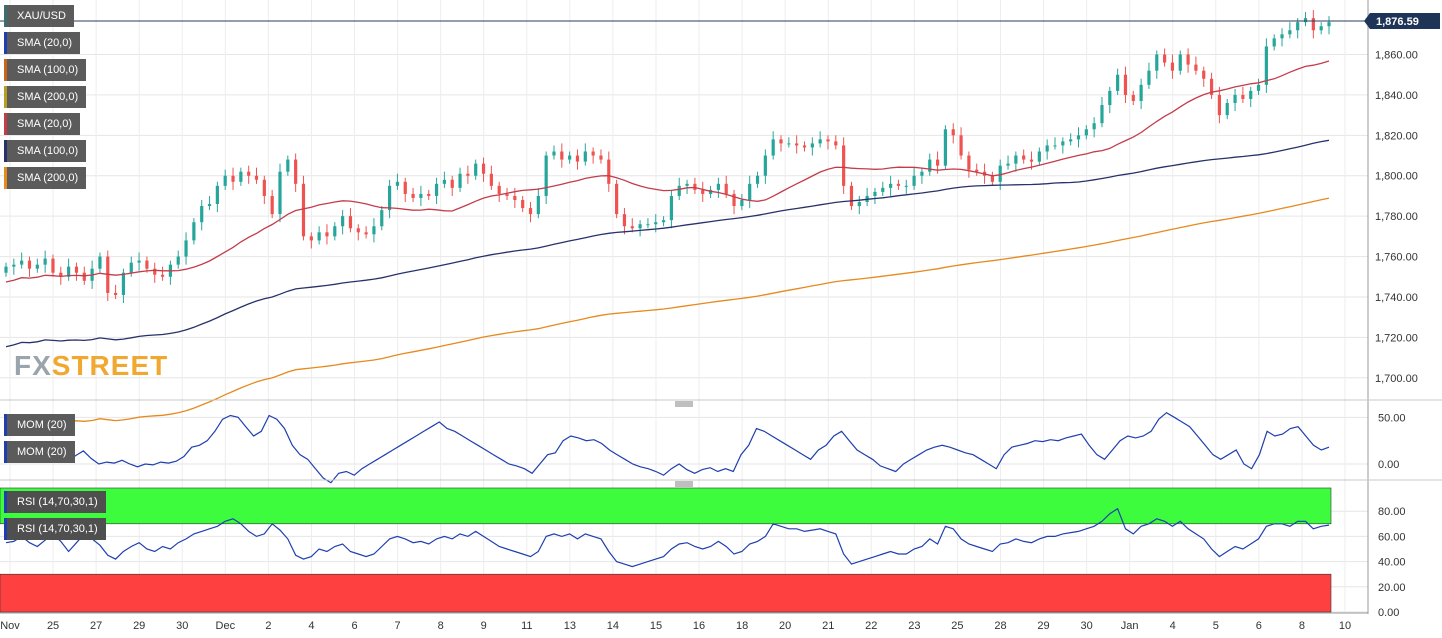  I want to click on watermark-street: STREET, so click(110, 365).